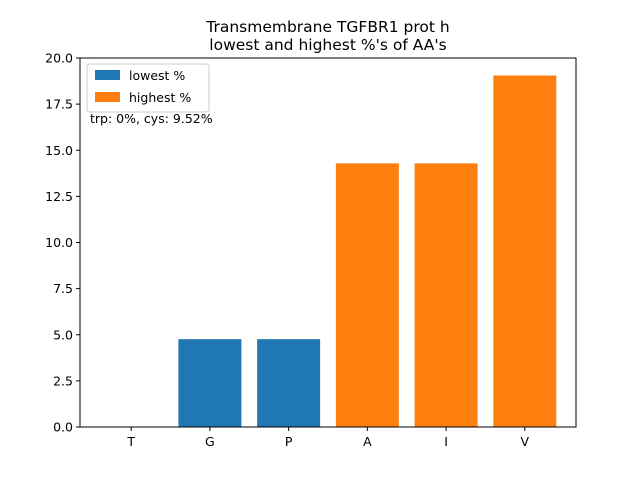 This screenshot has width=640, height=480. Describe the element at coordinates (210, 441) in the screenshot. I see `x-tick-label-G: G` at that location.